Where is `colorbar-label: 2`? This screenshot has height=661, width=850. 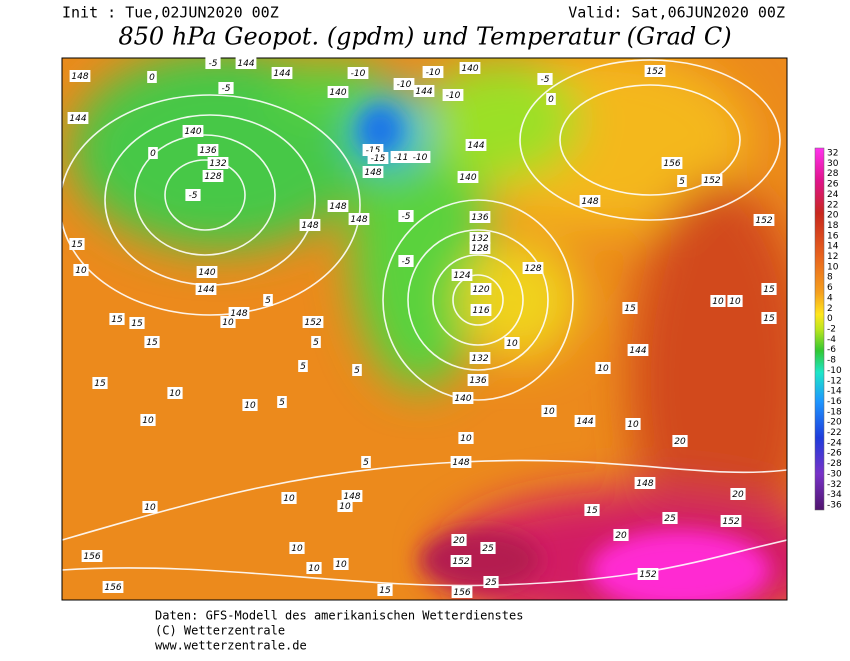
colorbar-label: 2 is located at coordinates (830, 309).